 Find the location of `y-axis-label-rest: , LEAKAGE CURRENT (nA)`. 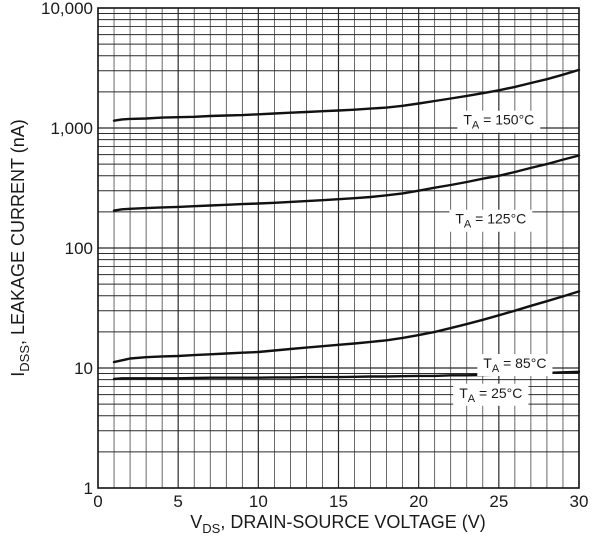

y-axis-label-rest: , LEAKAGE CURRENT (nA) is located at coordinates (18, 232).